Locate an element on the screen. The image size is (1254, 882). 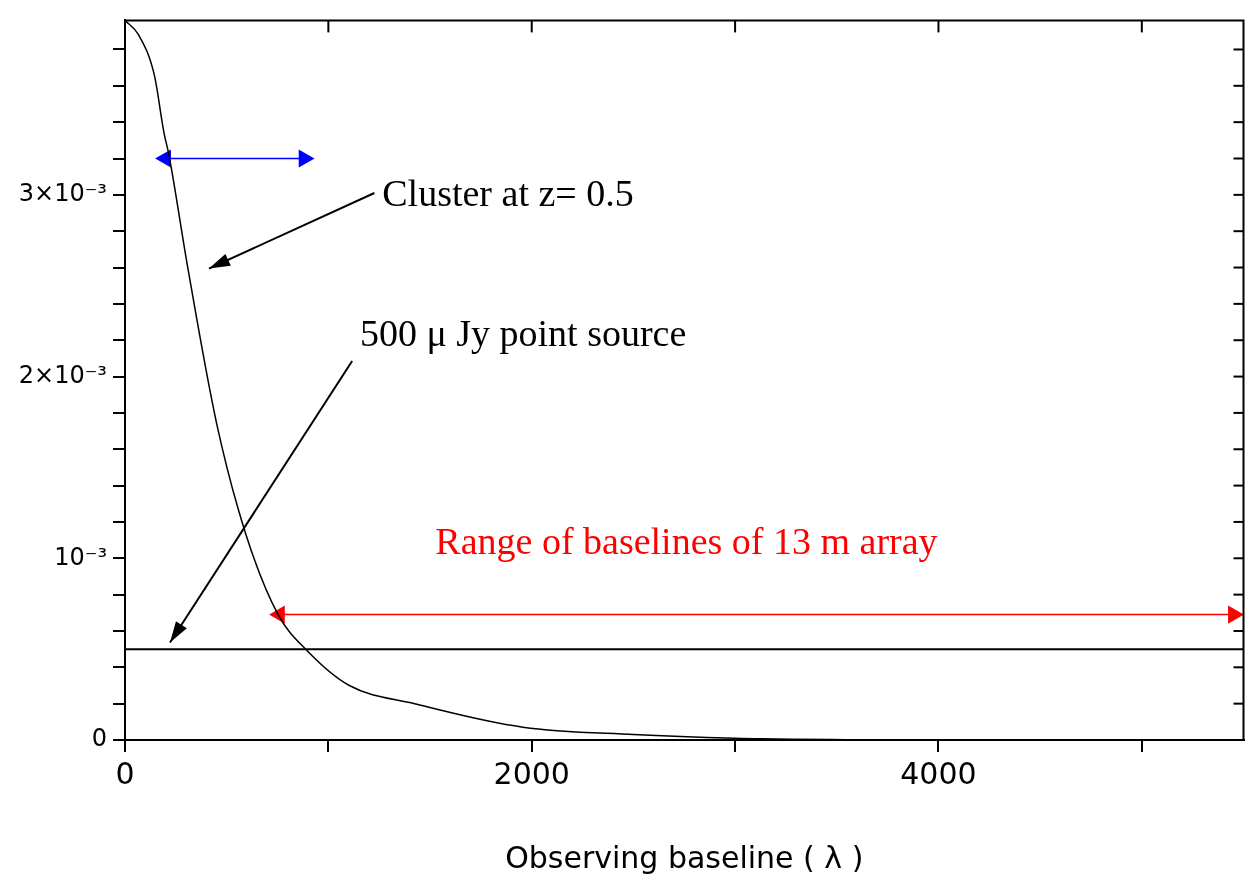
annotation: 500 μ Jy point source is located at coordinates (523, 333).